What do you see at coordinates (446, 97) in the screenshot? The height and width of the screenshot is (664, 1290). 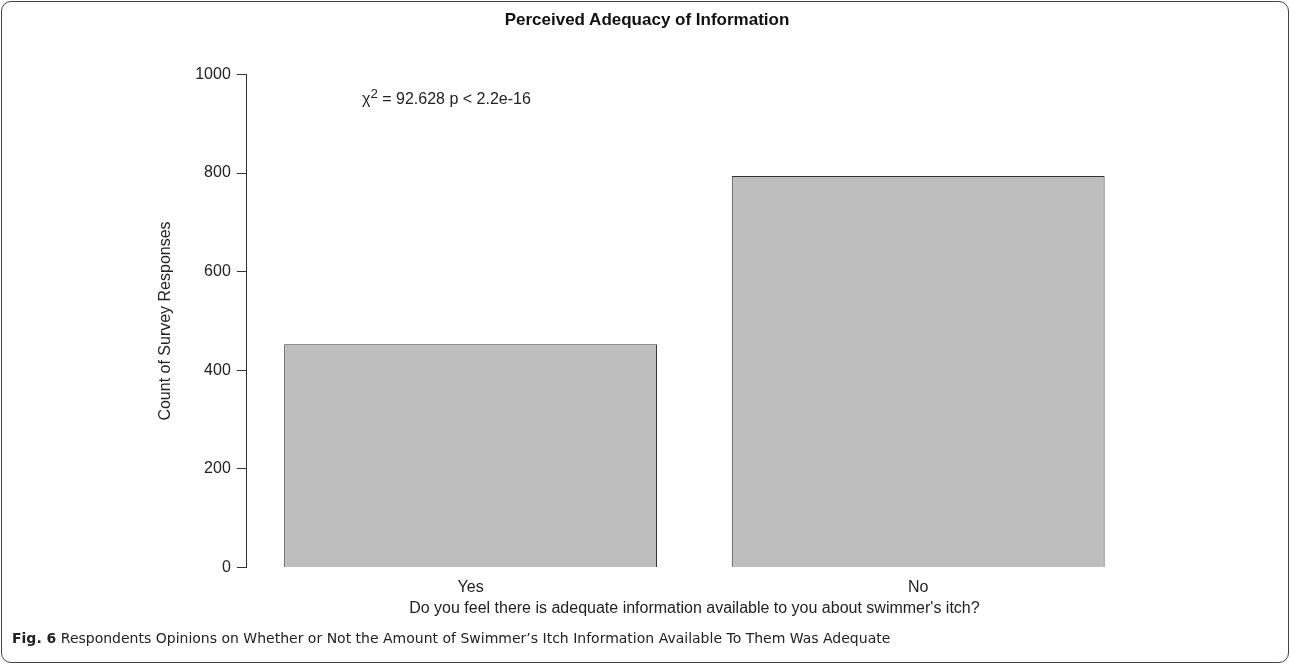 I see `annotation: χ$^{2}$ = 92.628 p < 2.2e-16` at bounding box center [446, 97].